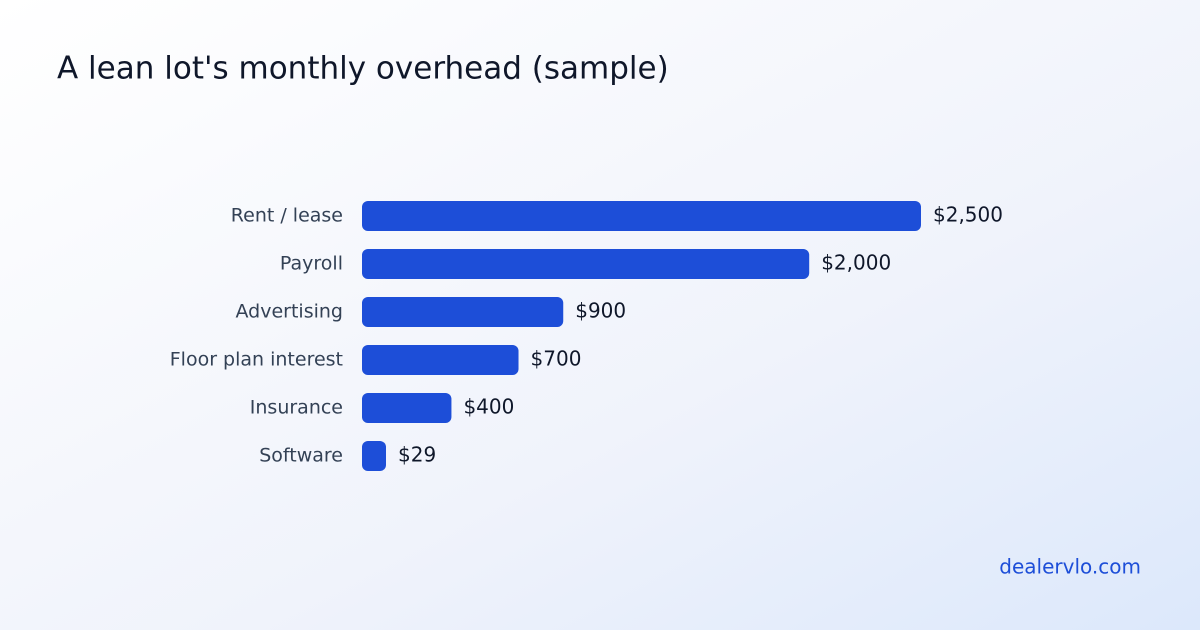  Describe the element at coordinates (1070, 567) in the screenshot. I see `source: dealervlo.com` at that location.